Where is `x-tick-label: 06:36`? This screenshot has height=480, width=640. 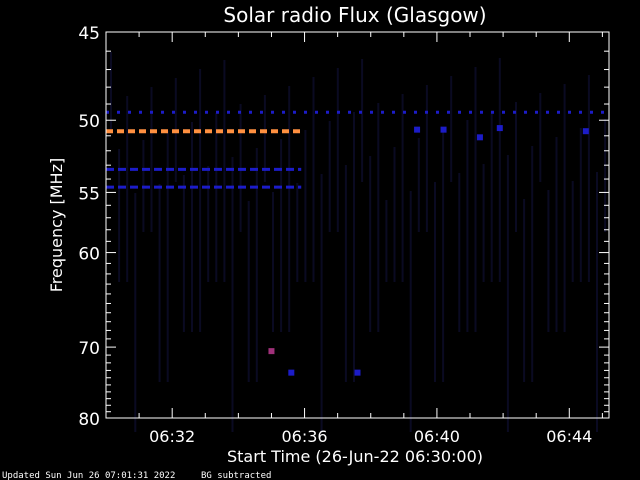
x-tick-label: 06:36 is located at coordinates (304, 436).